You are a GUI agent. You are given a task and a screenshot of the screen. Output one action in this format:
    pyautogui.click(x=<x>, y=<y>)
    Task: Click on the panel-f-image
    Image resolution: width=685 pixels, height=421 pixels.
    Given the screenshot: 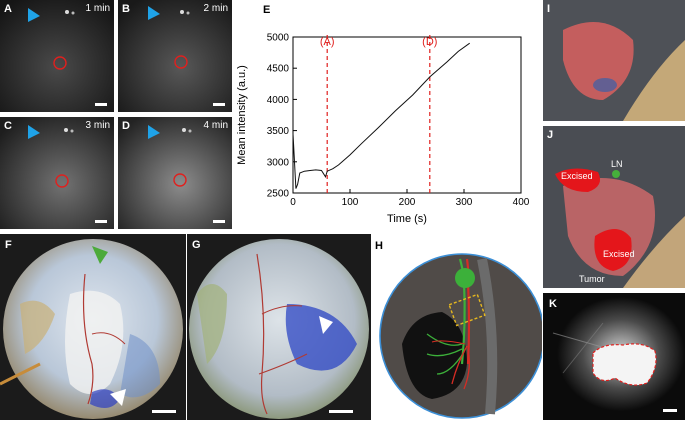 What is the action you would take?
    pyautogui.click(x=91, y=329)
    